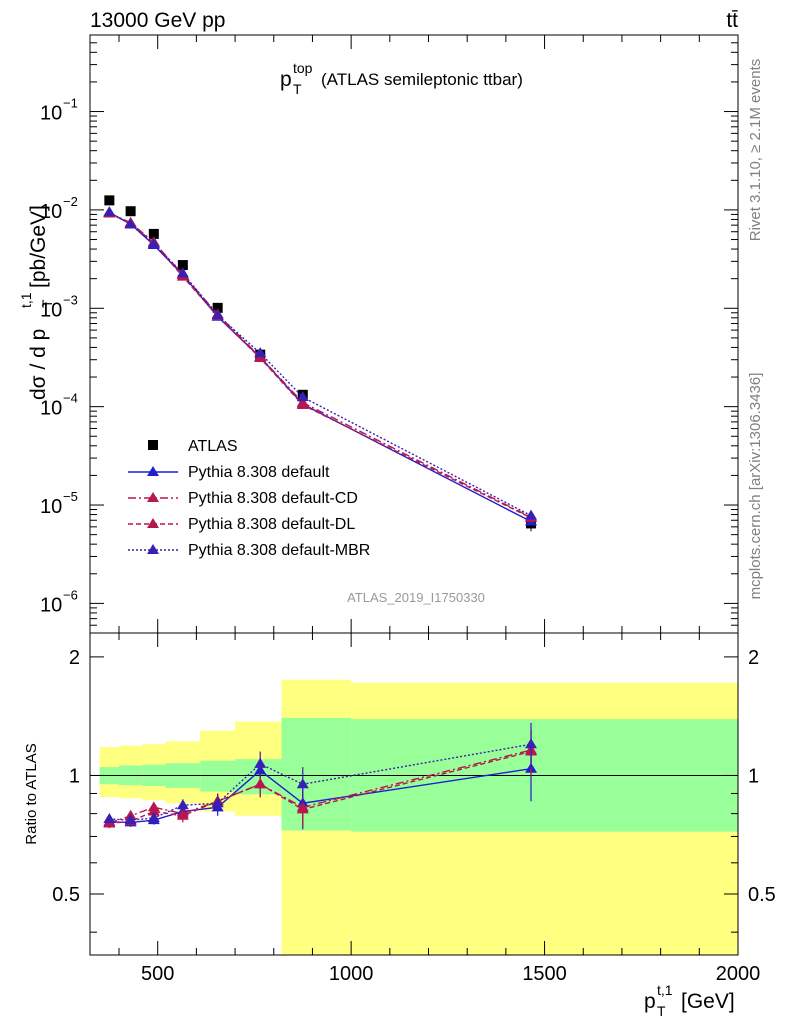 The image size is (786, 1024). What do you see at coordinates (70, 201) in the screenshot?
I see `main-ytick-exponent: −2` at bounding box center [70, 201].